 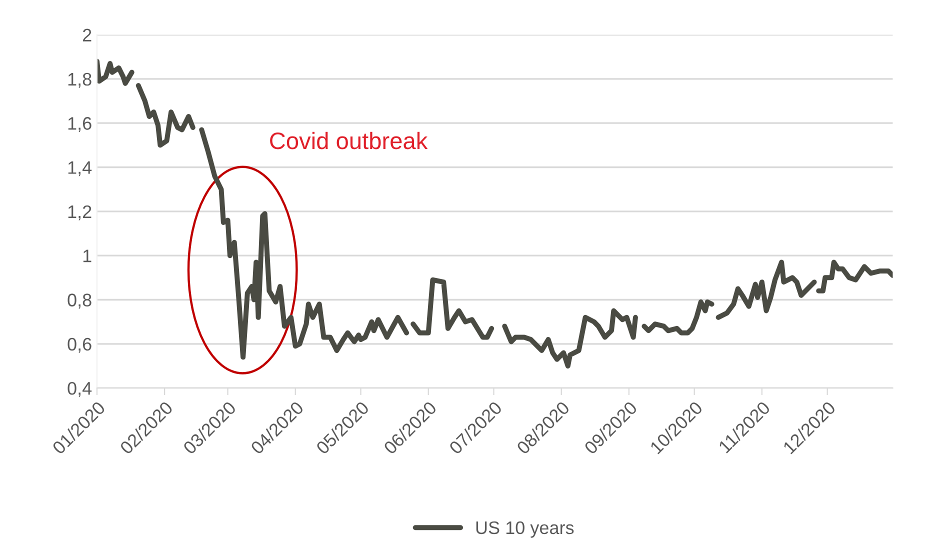 I want to click on y-tick-label: 1,2, so click(x=80, y=212).